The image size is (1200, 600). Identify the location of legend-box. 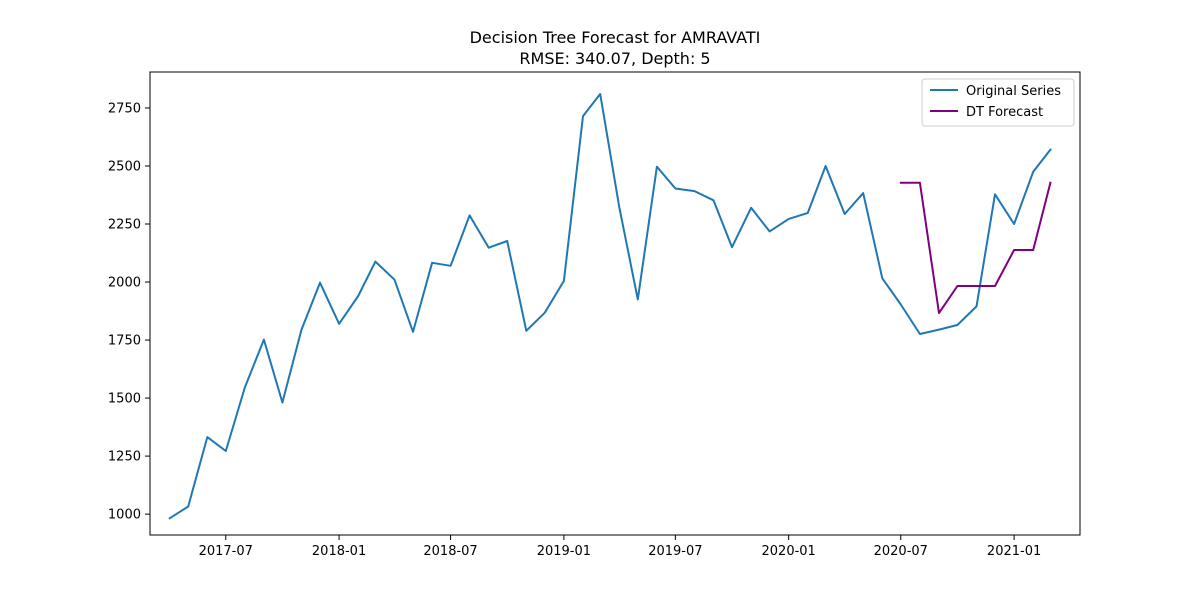
(998, 102).